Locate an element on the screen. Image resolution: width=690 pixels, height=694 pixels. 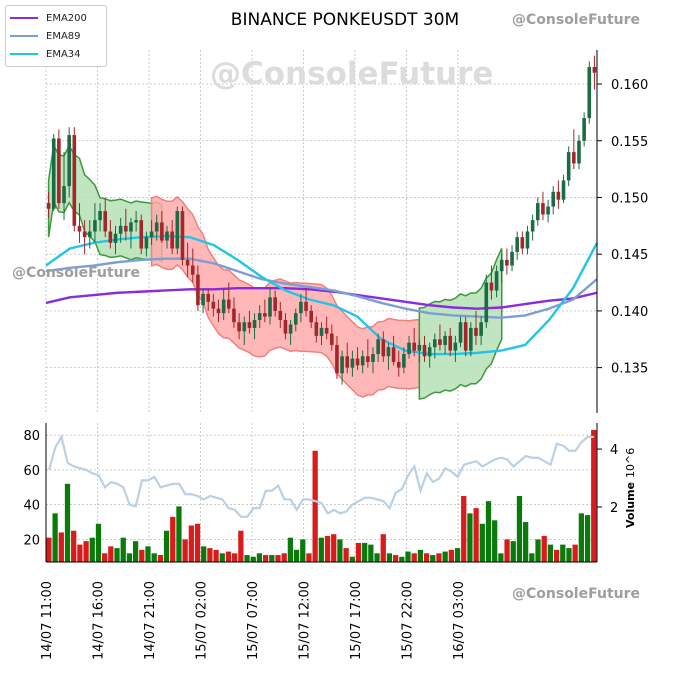
legend-label-ema34: EMA34 is located at coordinates (63, 54).